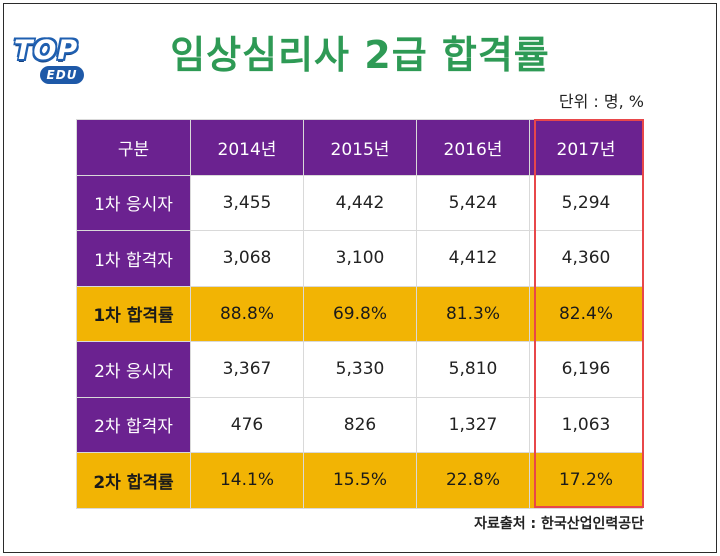  I want to click on table-cell: 1,327, so click(473, 424).